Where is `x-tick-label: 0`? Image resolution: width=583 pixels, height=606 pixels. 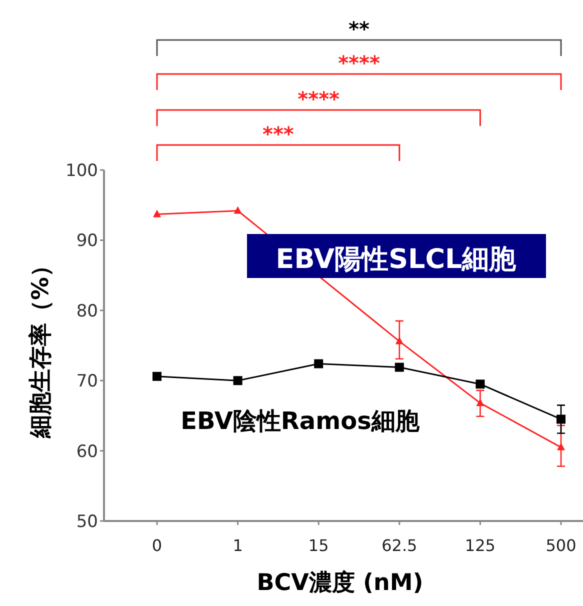
x-tick-label: 0 is located at coordinates (157, 545).